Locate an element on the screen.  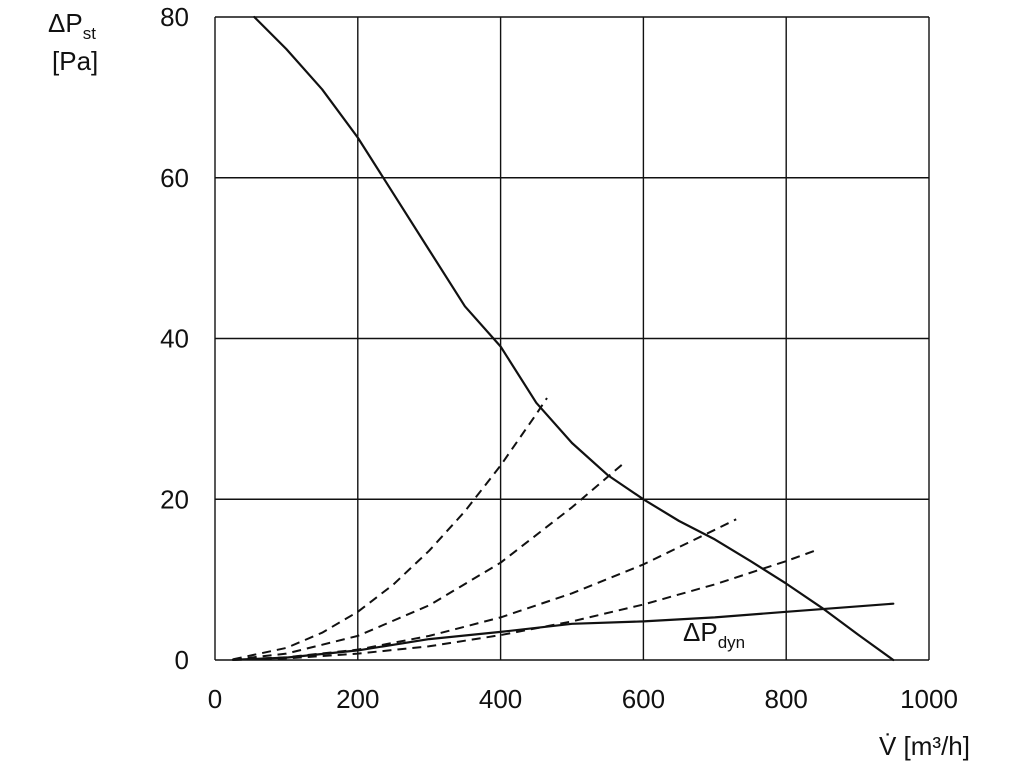
y-tick-label: 0 is located at coordinates (182, 660).